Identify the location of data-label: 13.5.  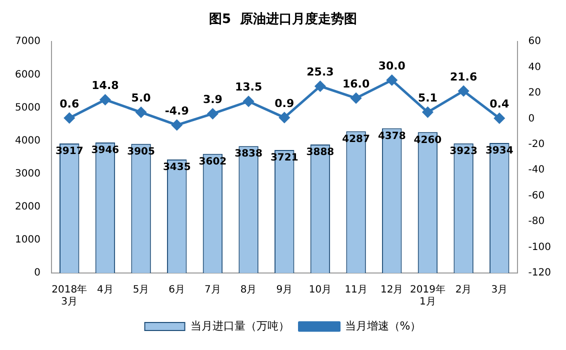
(248, 87).